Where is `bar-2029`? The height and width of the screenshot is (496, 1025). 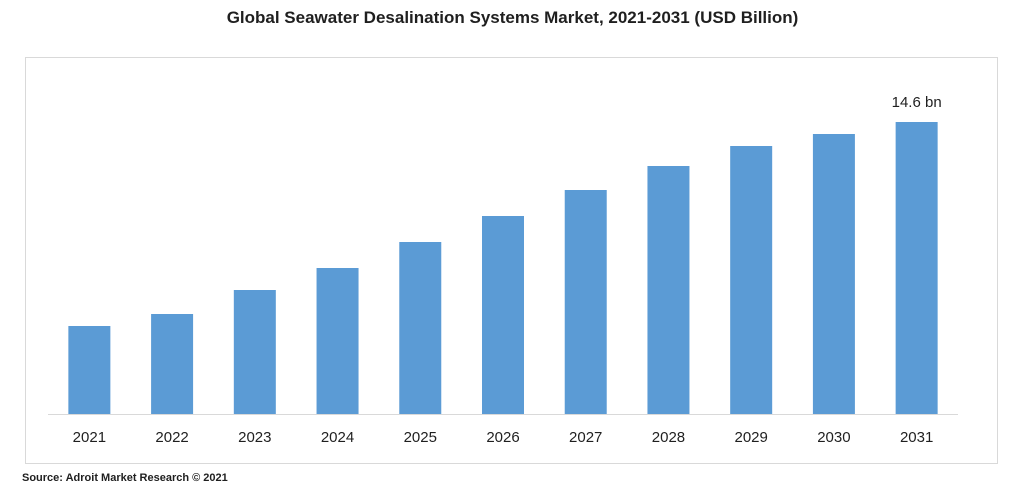 bar-2029 is located at coordinates (751, 280).